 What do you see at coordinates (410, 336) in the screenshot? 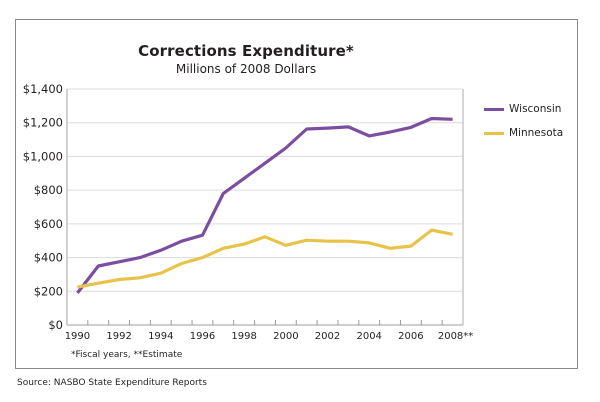
I see `x-tick-label: 2006` at bounding box center [410, 336].